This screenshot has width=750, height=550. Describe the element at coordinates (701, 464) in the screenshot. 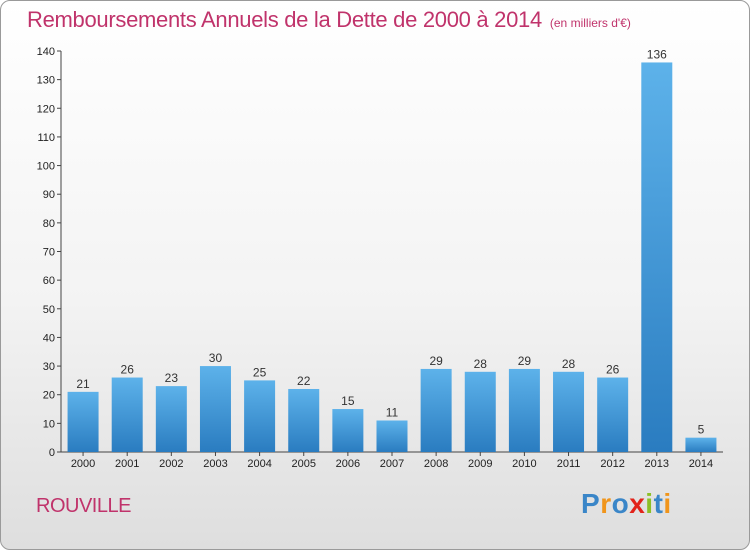

I see `x-tick-label: 2014` at that location.